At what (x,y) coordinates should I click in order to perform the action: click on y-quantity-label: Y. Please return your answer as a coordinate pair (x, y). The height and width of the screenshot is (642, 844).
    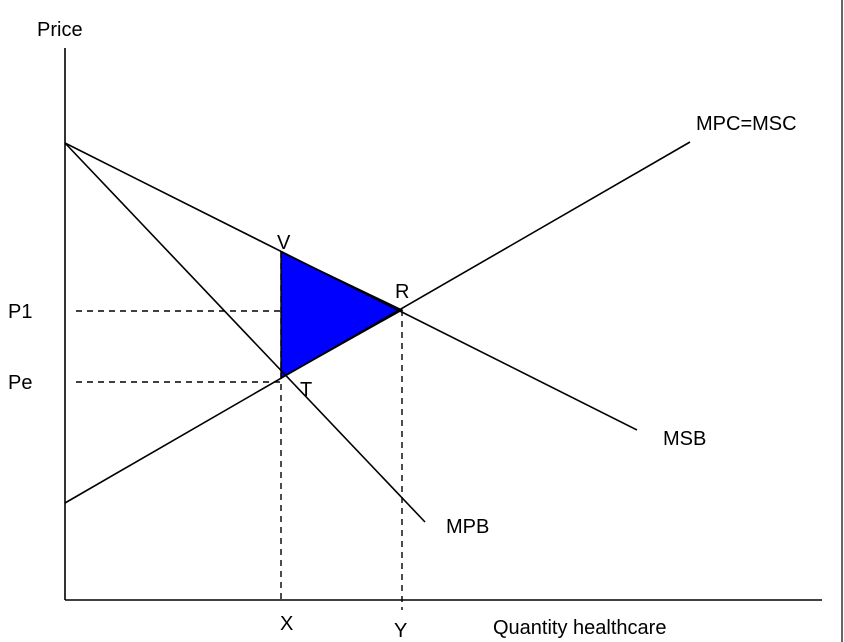
    Looking at the image, I should click on (400, 631).